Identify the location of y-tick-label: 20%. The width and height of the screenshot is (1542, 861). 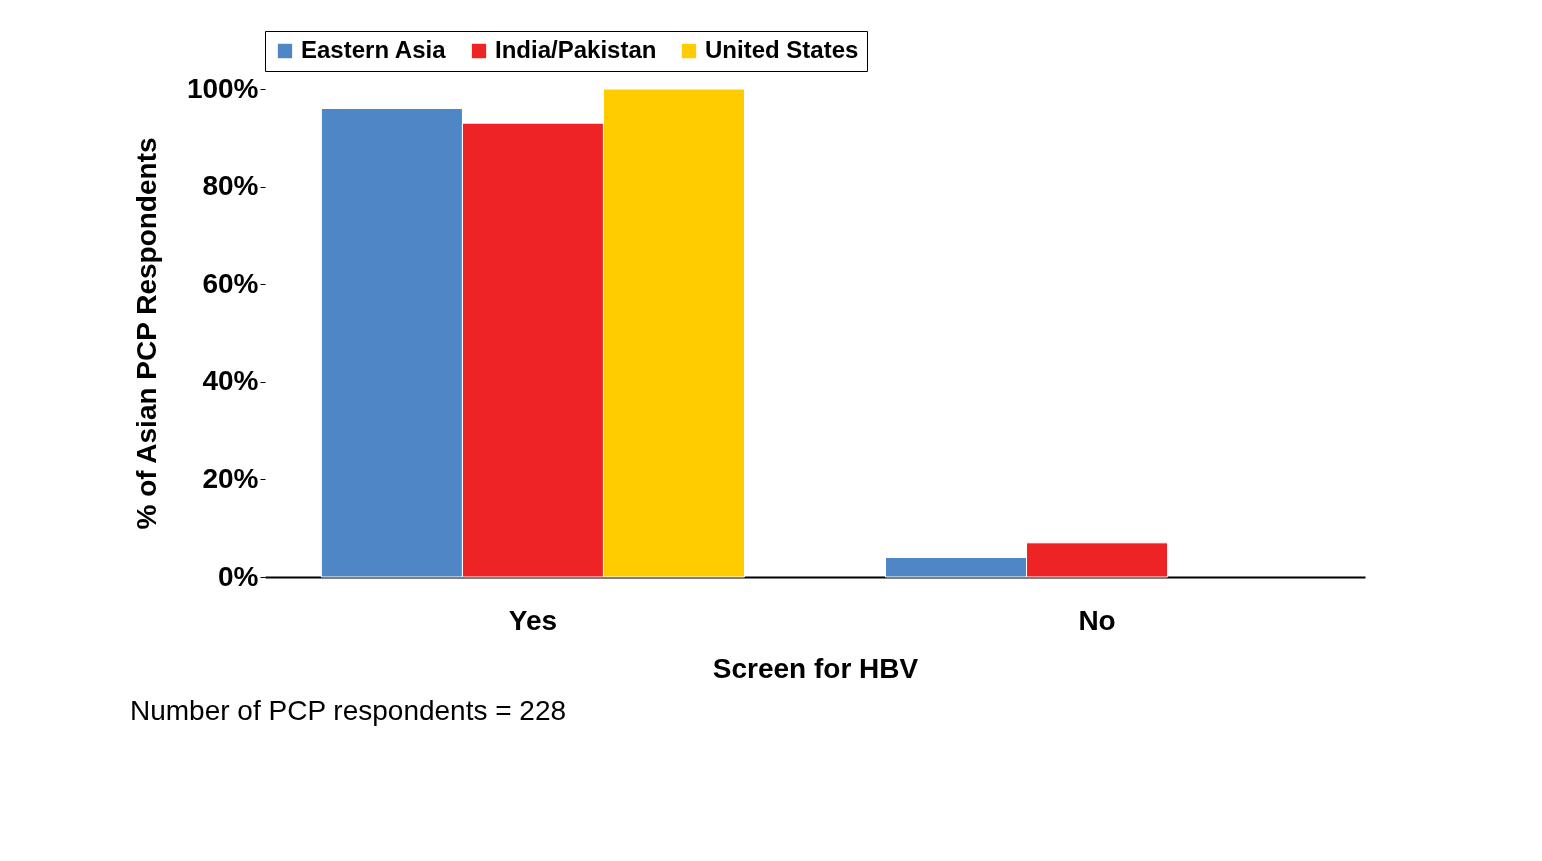
(230, 478).